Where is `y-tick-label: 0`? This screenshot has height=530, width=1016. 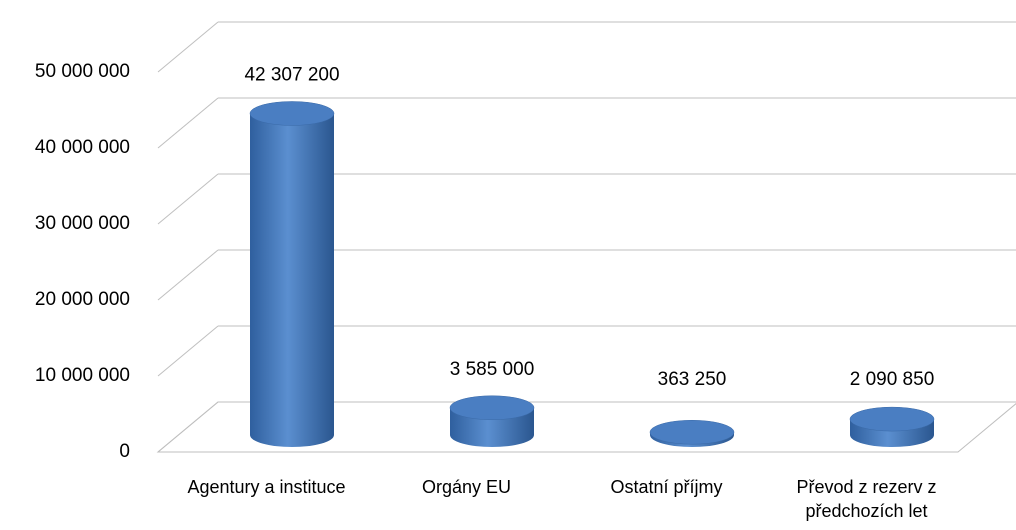
y-tick-label: 0 is located at coordinates (124, 451).